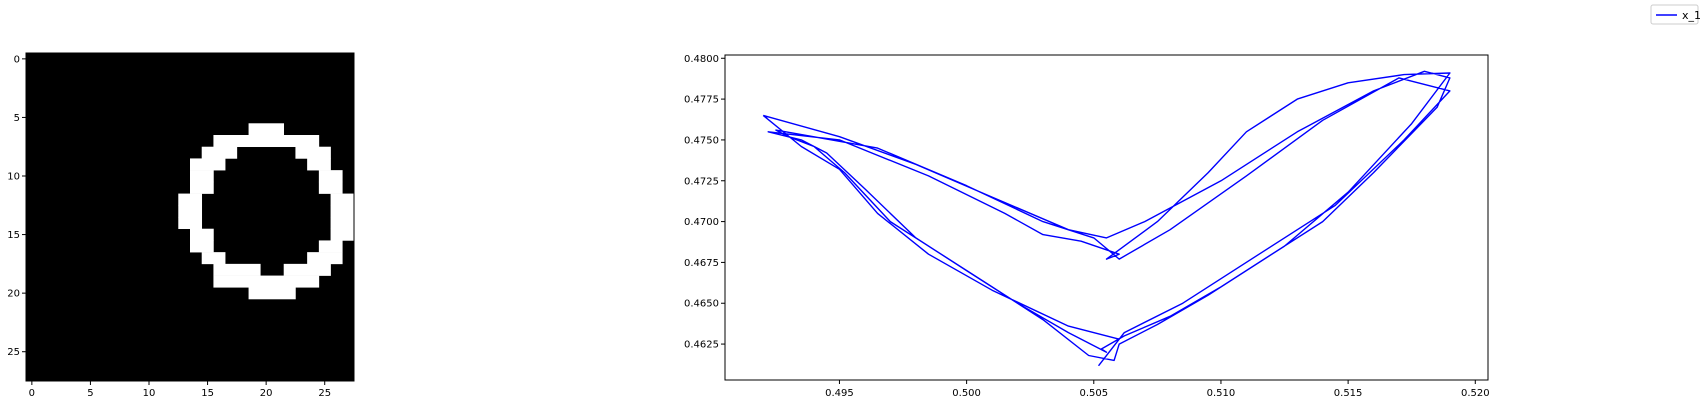 The width and height of the screenshot is (1701, 404). I want to click on line-x-tick-label: 0.495, so click(839, 393).